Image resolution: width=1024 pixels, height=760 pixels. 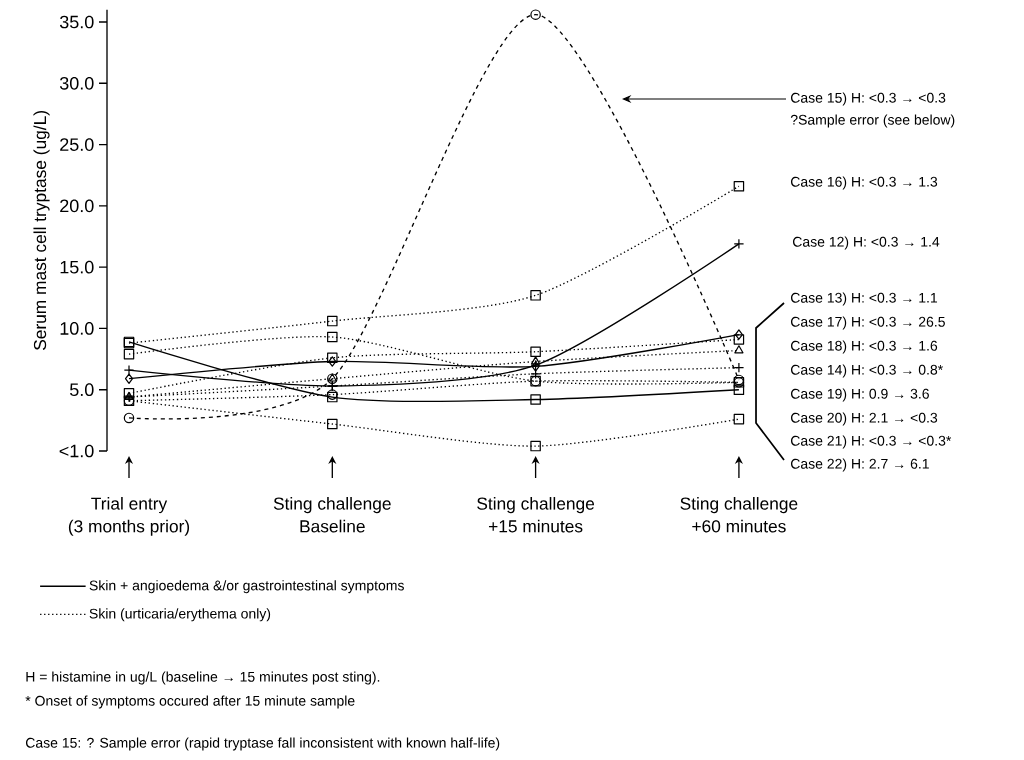 What do you see at coordinates (867, 323) in the screenshot?
I see `annotation: Case 17) H: <0.3 → 26.5` at bounding box center [867, 323].